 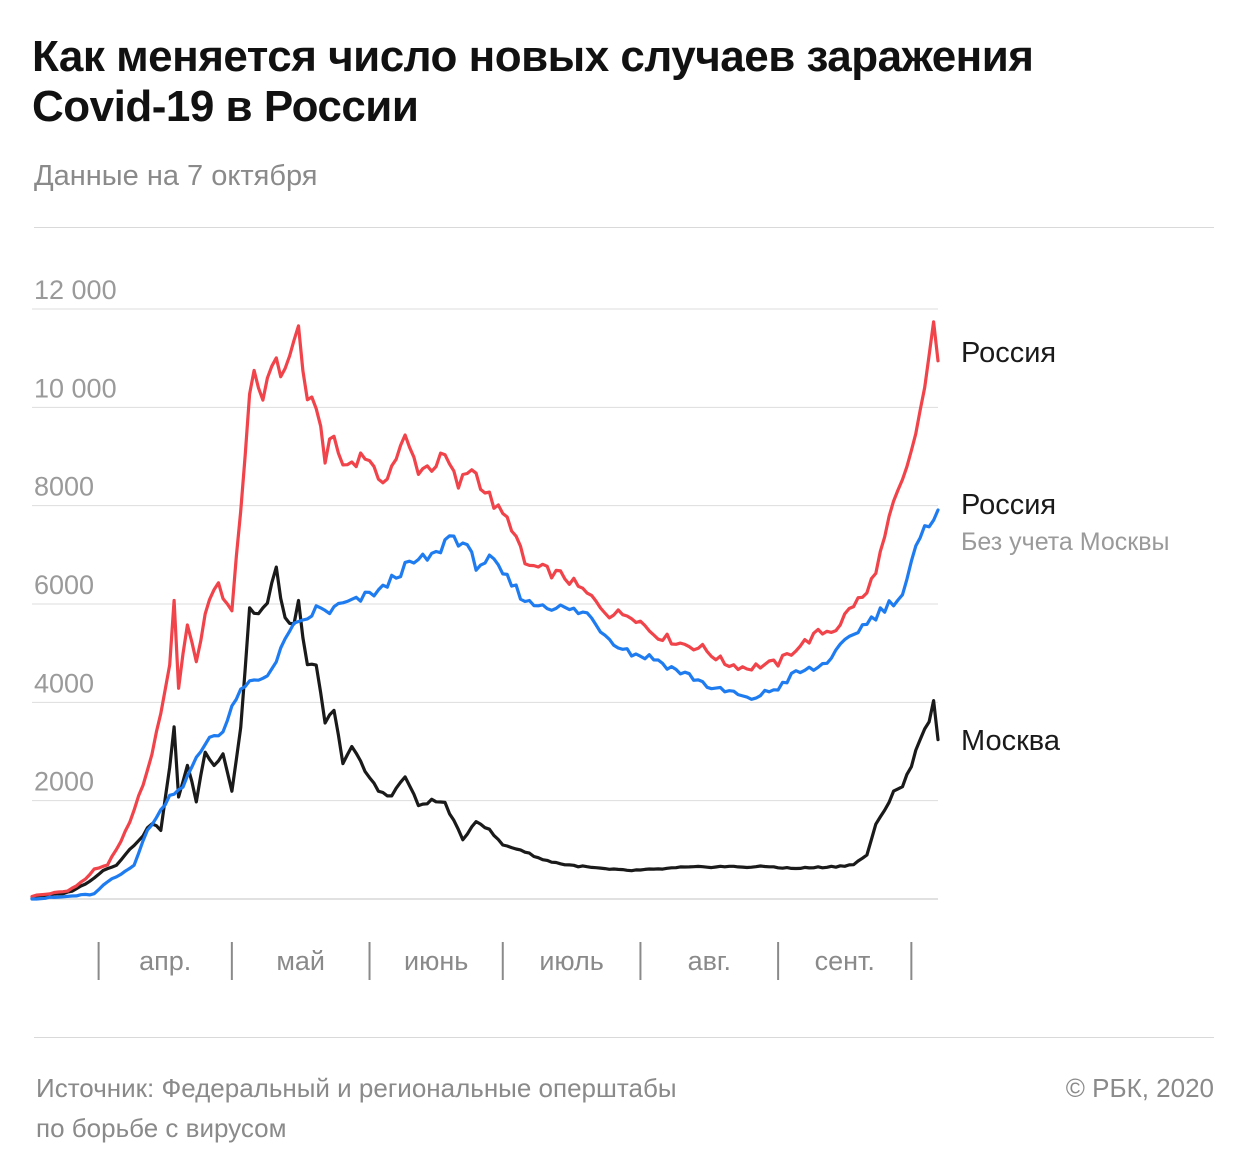 I want to click on y-tick-label: 6000, so click(x=64, y=585).